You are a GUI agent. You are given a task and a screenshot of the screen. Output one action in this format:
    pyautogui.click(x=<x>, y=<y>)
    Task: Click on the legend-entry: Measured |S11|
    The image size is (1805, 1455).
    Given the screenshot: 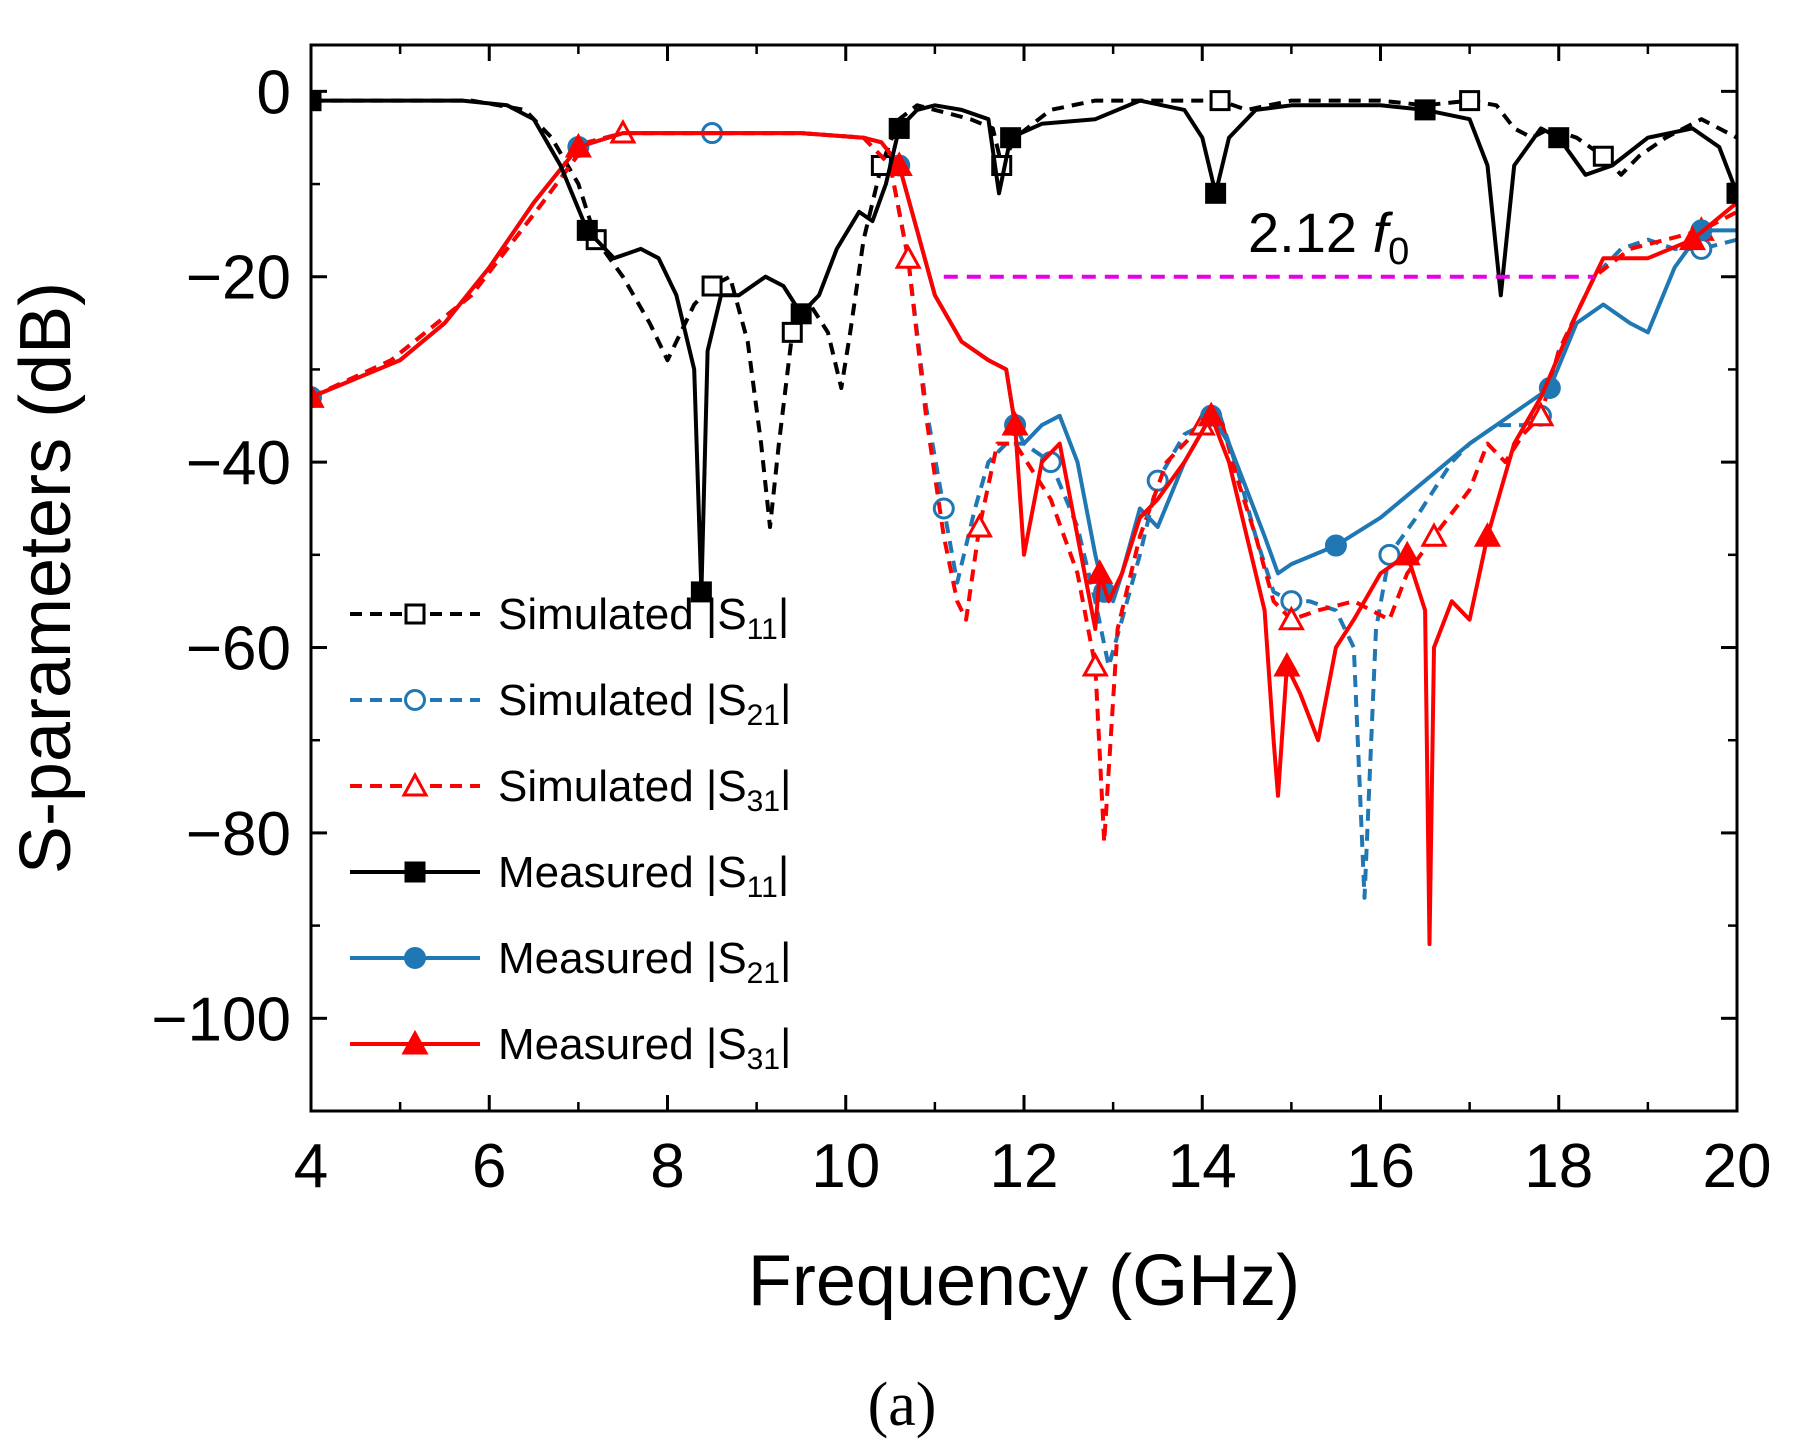 What is the action you would take?
    pyautogui.click(x=569, y=876)
    